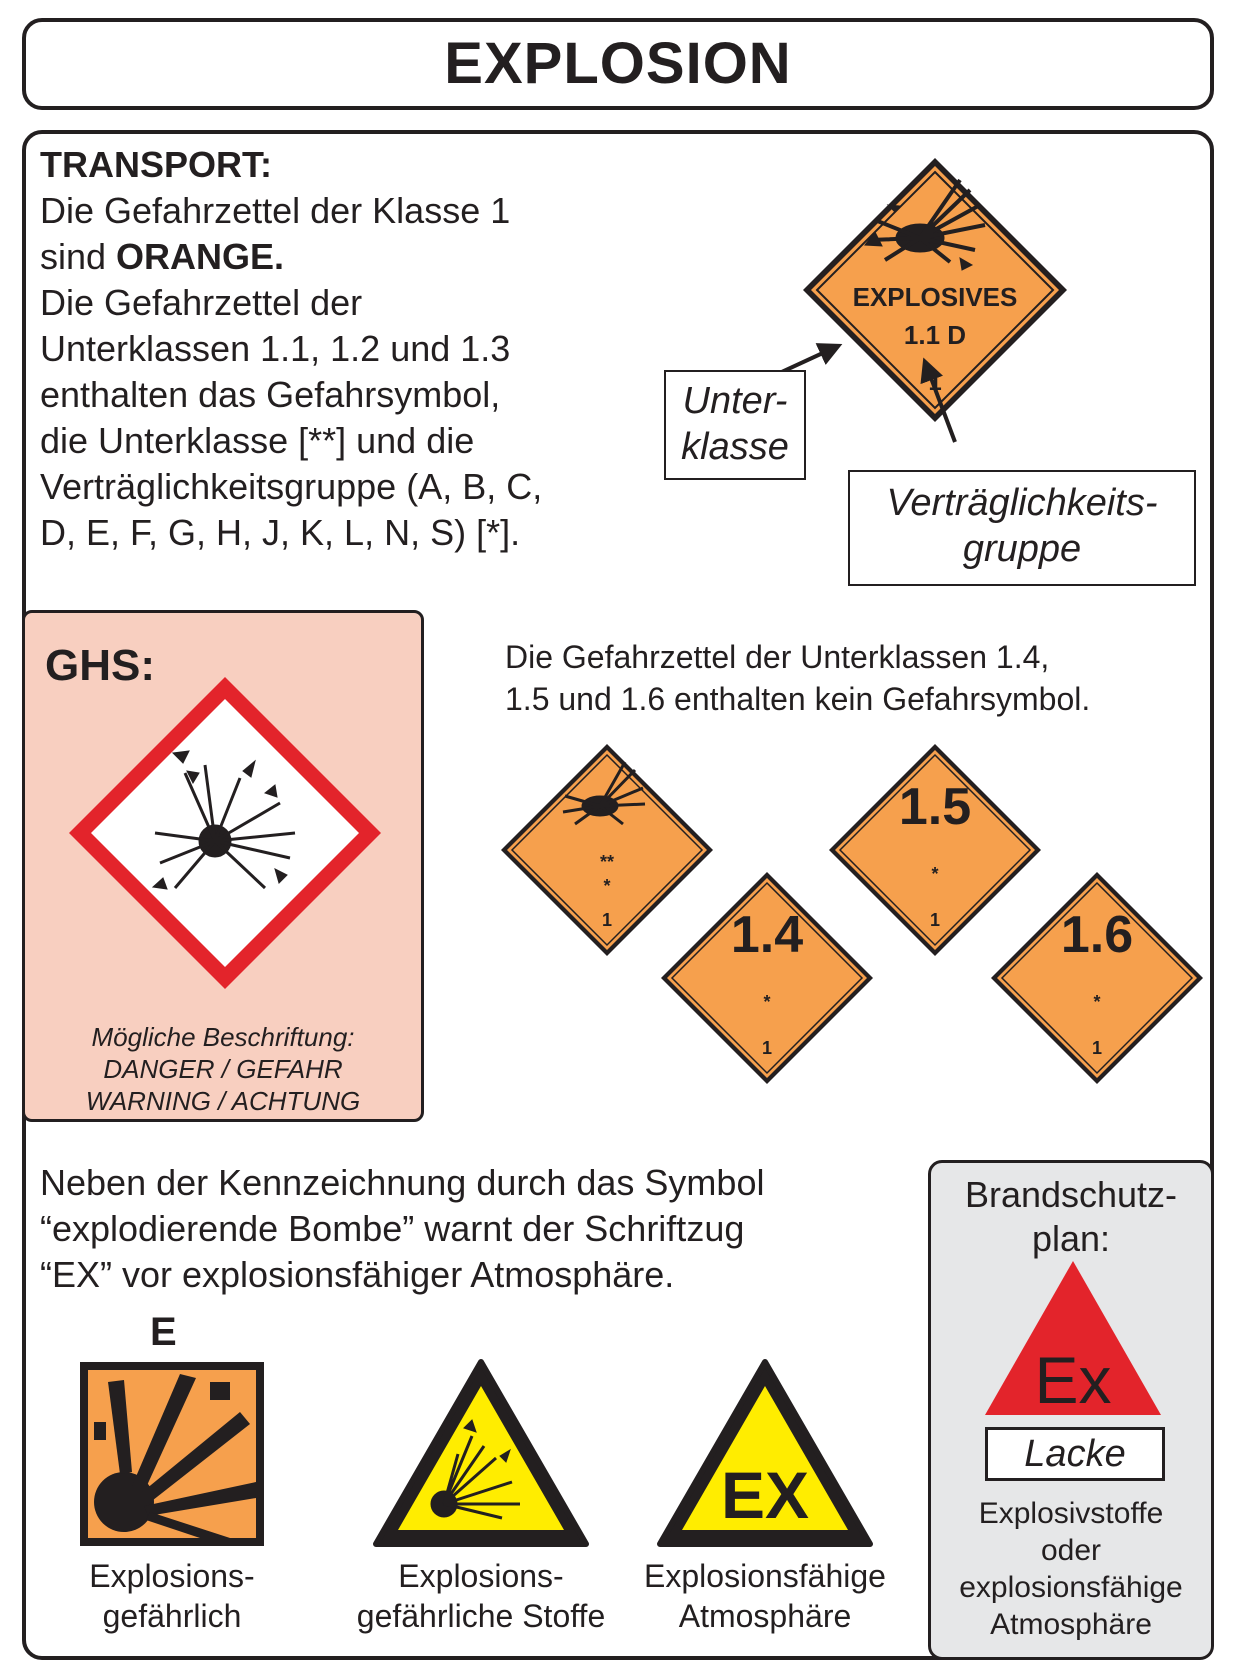  Describe the element at coordinates (935, 297) in the screenshot. I see `explosives-word: EXPLOSIVES` at that location.